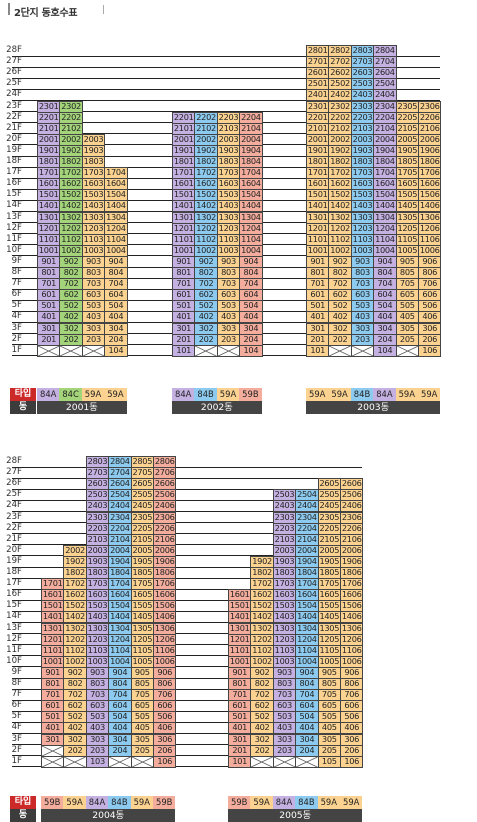 This screenshot has height=822, width=477. What do you see at coordinates (9, 9) in the screenshot?
I see `title-marker` at bounding box center [9, 9].